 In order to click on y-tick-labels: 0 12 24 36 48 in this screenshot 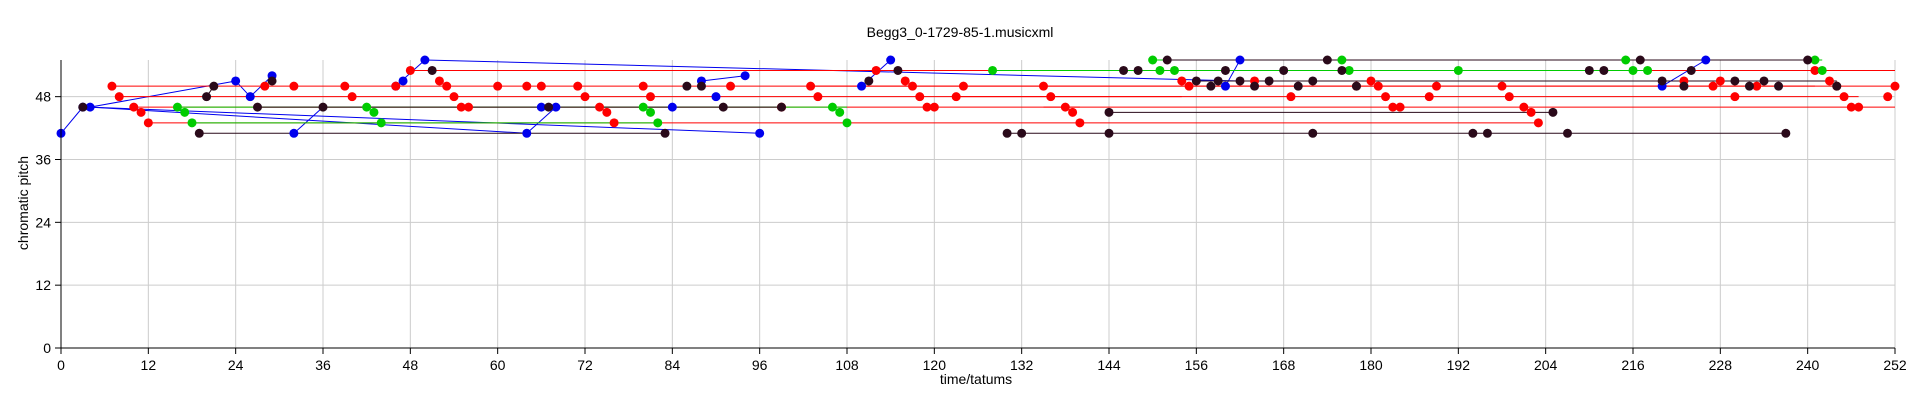, I will do `click(43, 222)`.